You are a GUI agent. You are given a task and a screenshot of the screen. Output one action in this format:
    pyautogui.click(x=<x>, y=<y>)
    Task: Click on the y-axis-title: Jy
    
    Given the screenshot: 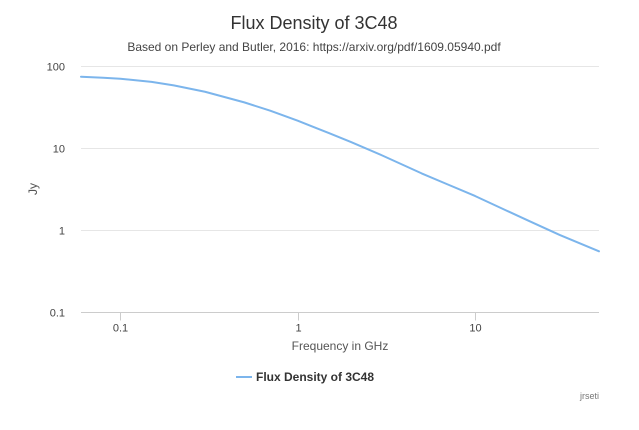 What is the action you would take?
    pyautogui.click(x=33, y=189)
    